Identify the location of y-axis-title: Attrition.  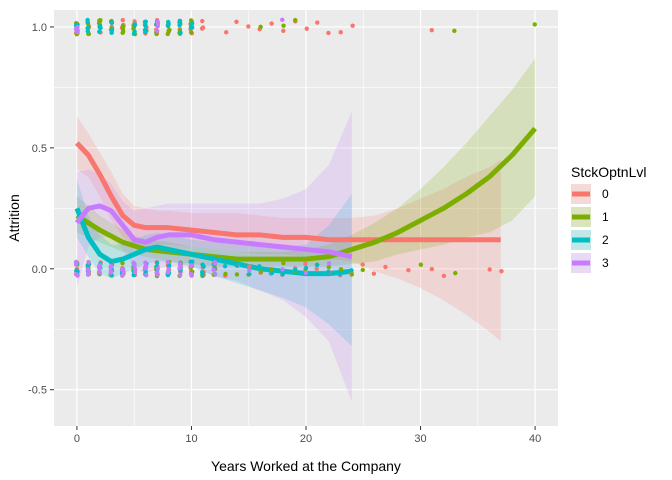
(14, 217).